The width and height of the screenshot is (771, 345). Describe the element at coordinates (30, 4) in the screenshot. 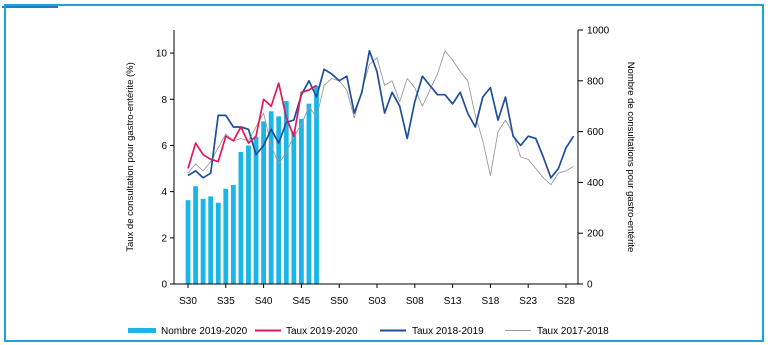

I see `top-link-underline` at that location.